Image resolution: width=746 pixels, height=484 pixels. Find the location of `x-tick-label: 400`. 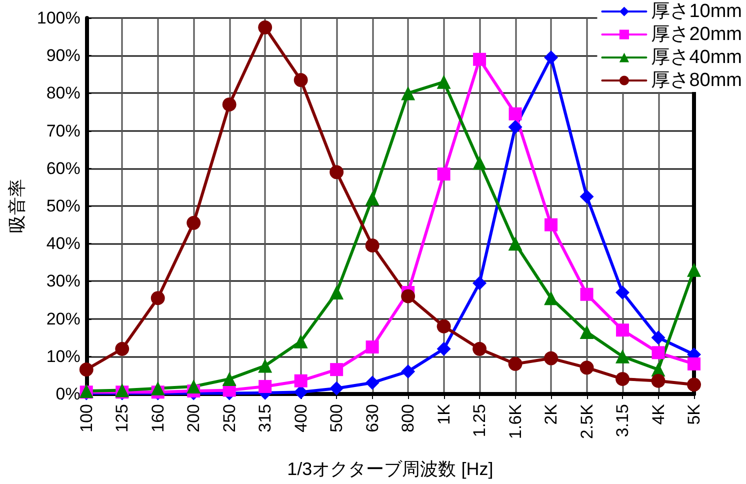

x-tick-label: 400 is located at coordinates (300, 418).